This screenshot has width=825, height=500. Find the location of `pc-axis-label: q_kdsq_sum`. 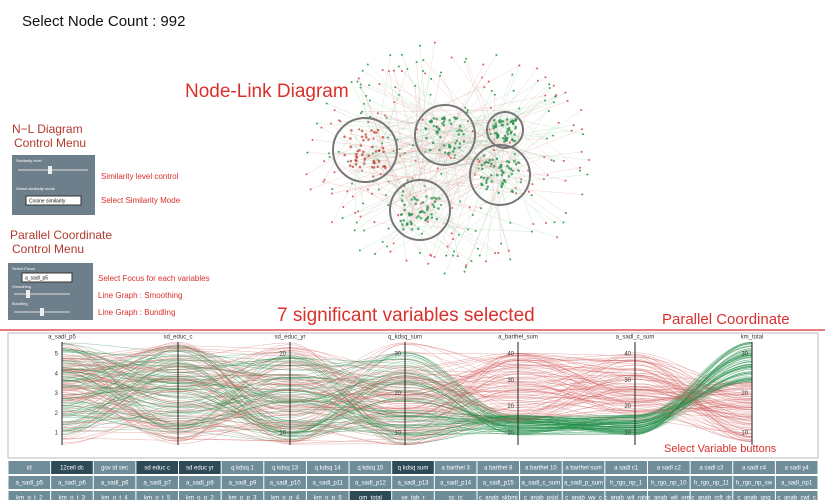

pc-axis-label: q_kdsq_sum is located at coordinates (405, 338).